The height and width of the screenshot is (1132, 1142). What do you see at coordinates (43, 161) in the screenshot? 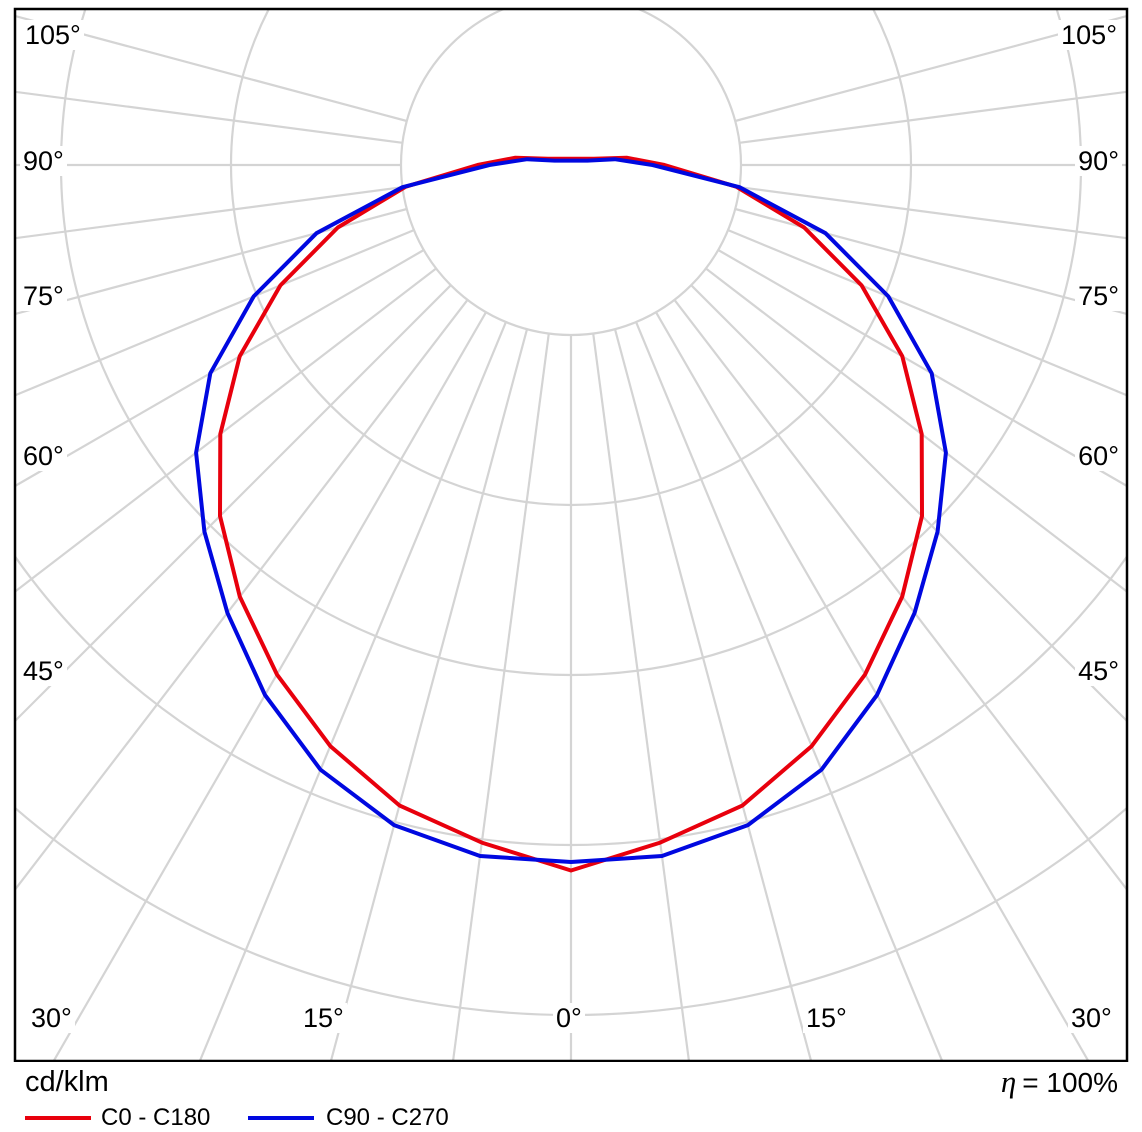
I see `angle-label-left-90: 90°` at bounding box center [43, 161].